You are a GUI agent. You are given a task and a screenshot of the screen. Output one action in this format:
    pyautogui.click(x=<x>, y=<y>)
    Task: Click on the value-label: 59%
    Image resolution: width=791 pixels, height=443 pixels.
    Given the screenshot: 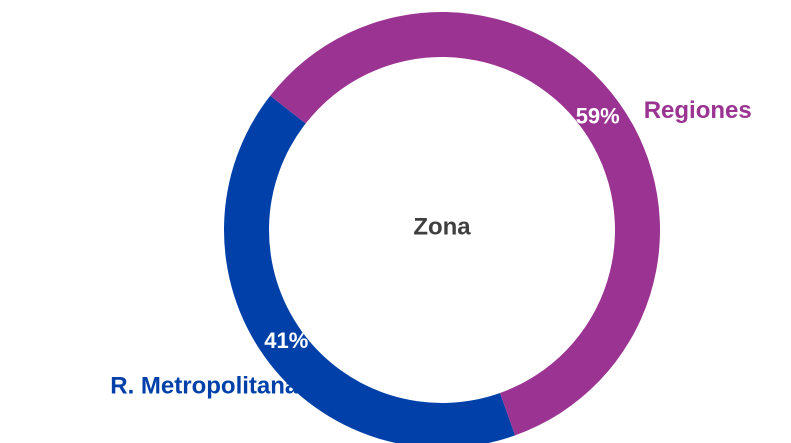 What is the action you would take?
    pyautogui.click(x=598, y=116)
    